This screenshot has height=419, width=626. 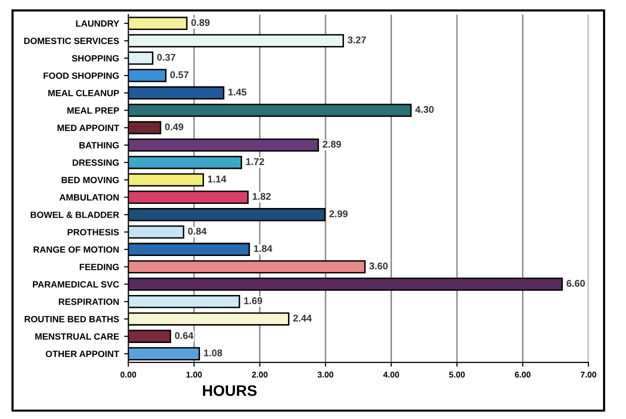 I want to click on data-label: 0.84, so click(x=197, y=231).